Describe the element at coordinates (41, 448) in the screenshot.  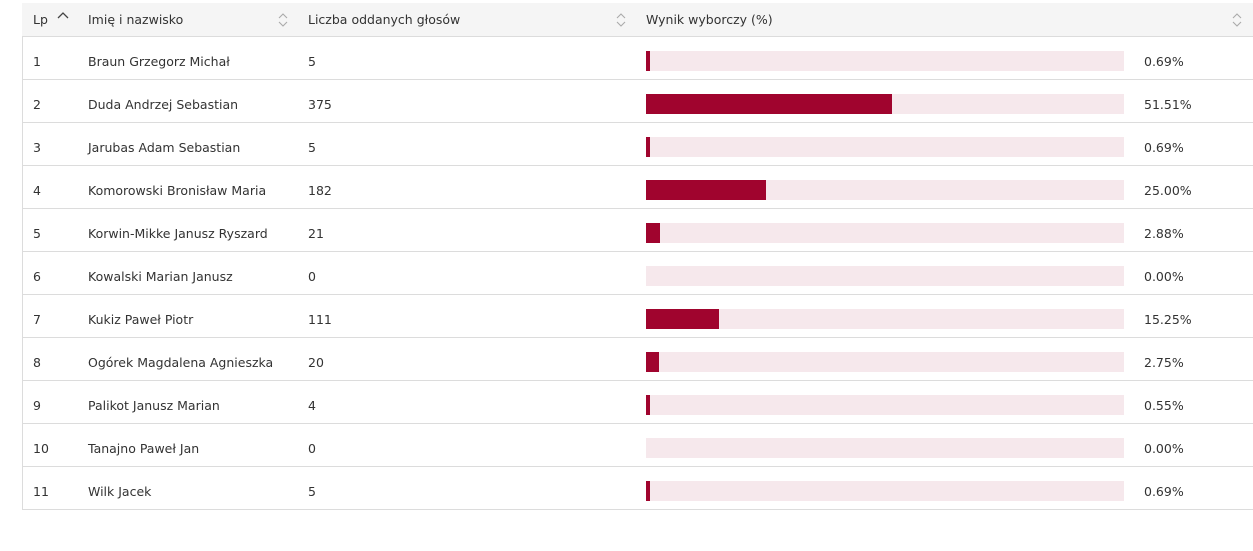
I see `row-number: 10` at that location.